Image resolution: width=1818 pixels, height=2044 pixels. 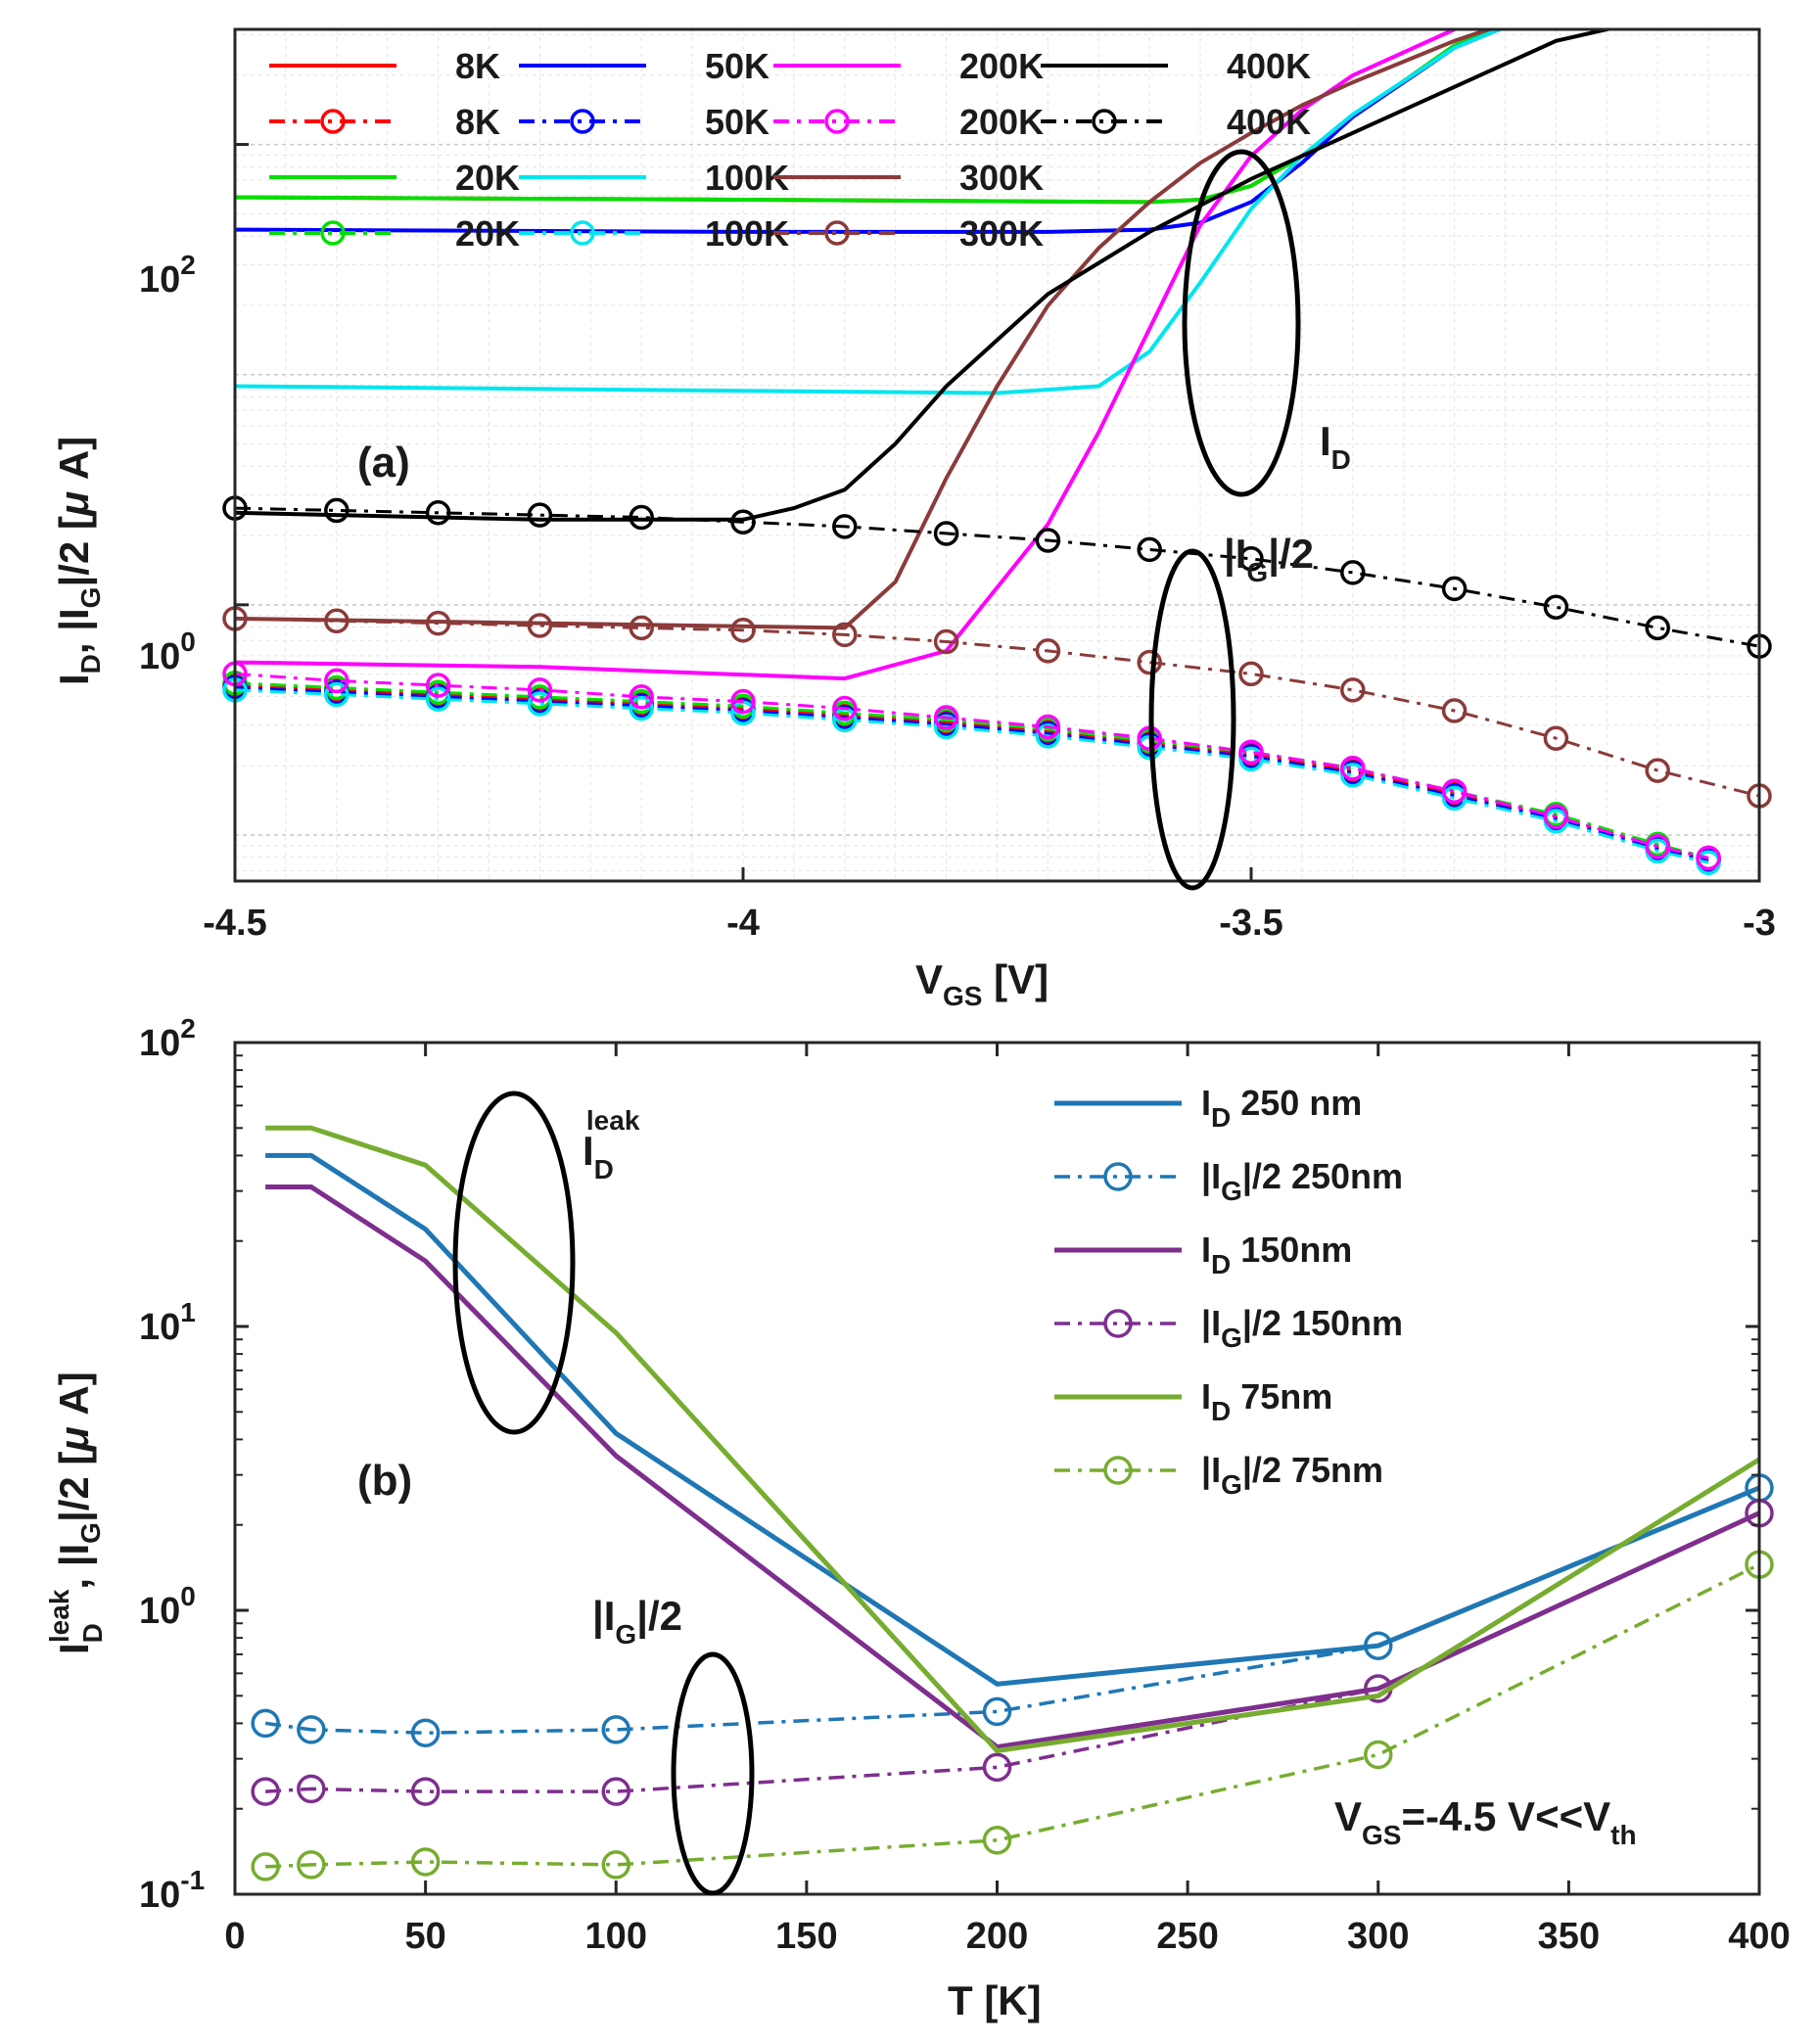 I want to click on panel-b-legend-entry: ID 250 nm, so click(x=1208, y=1108).